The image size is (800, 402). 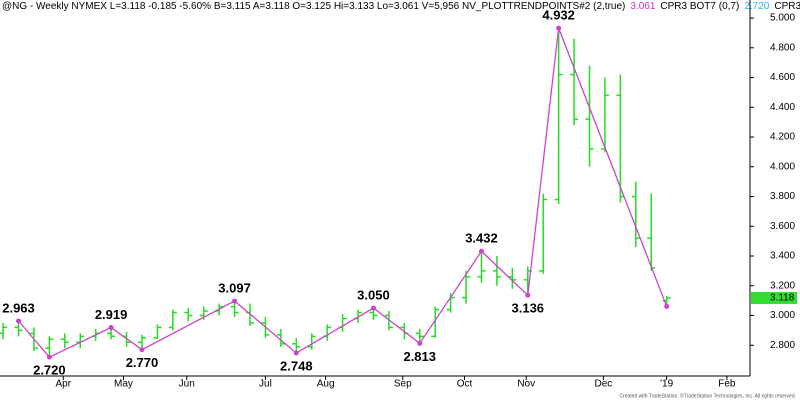 What do you see at coordinates (603, 384) in the screenshot?
I see `x-tick-label: Dec` at bounding box center [603, 384].